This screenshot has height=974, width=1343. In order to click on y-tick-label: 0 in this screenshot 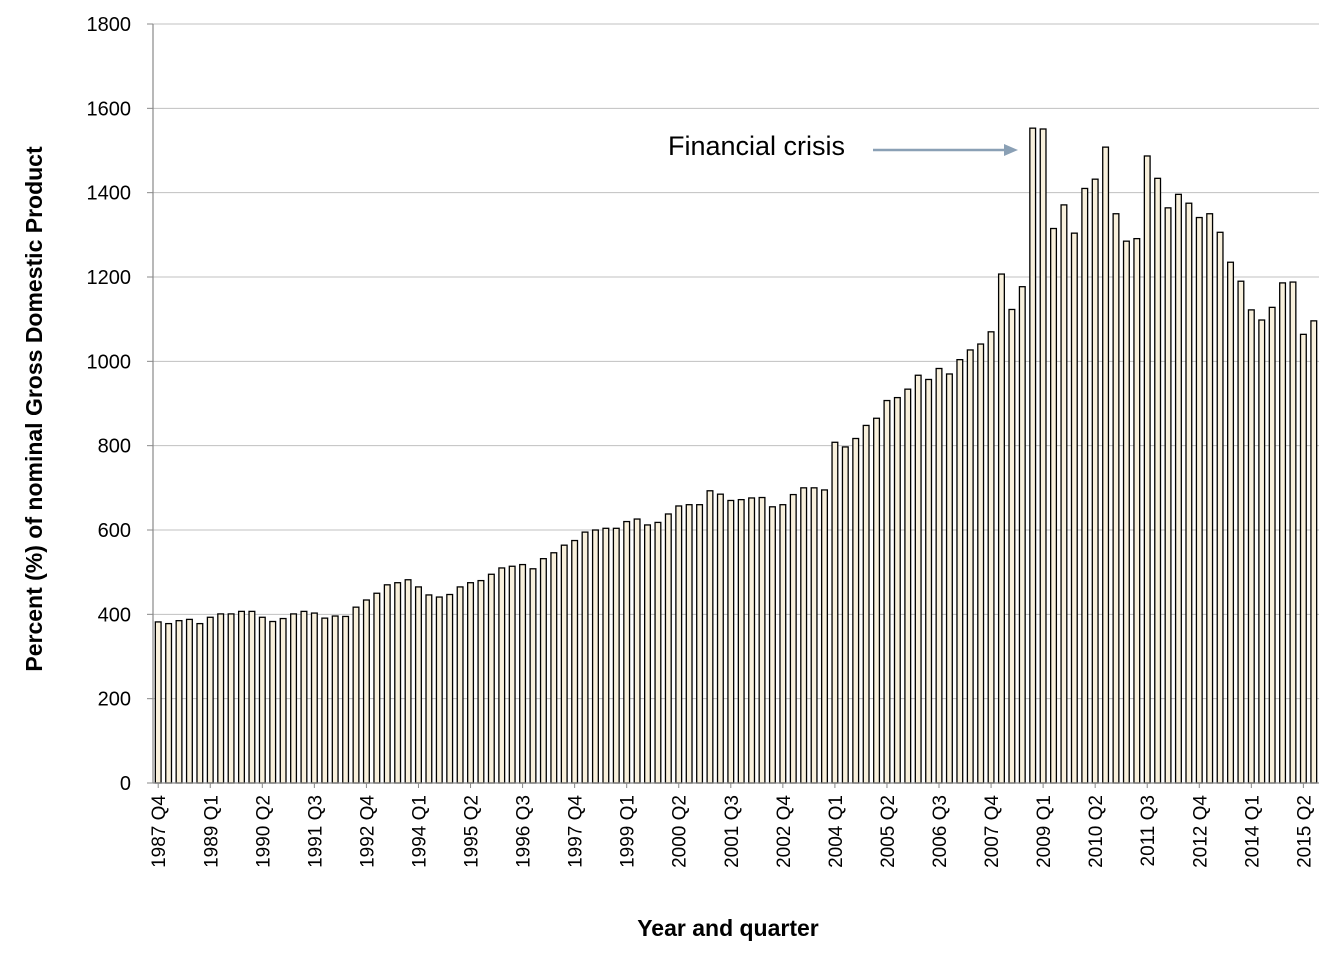, I will do `click(125, 784)`.